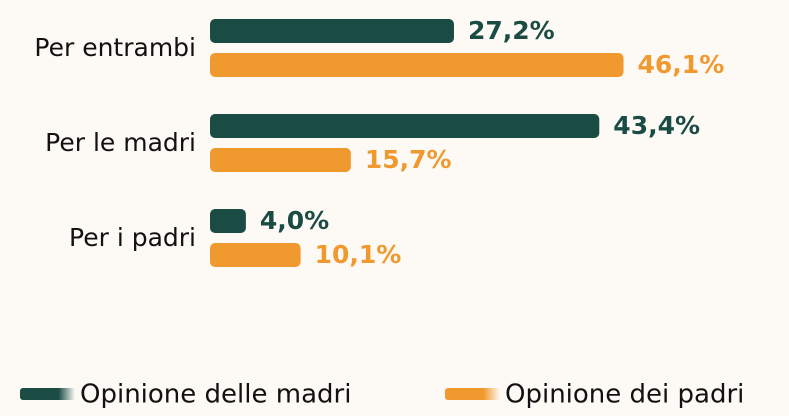 This screenshot has width=789, height=416. I want to click on legend-label: Opinione delle madri, so click(215, 395).